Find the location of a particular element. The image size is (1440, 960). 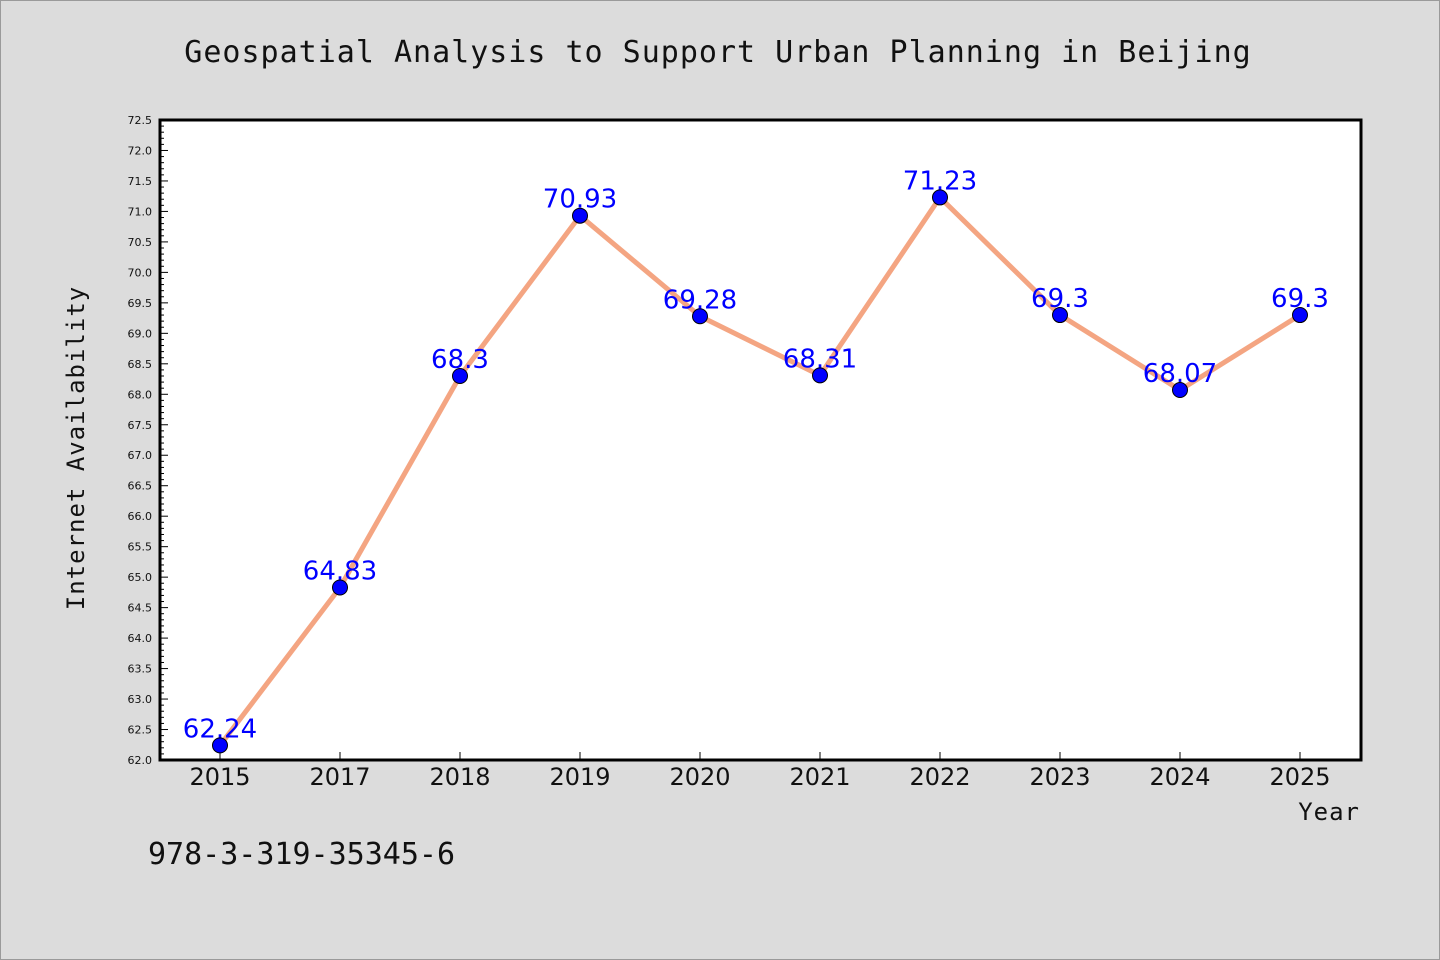

data-point-2022 is located at coordinates (940, 197).